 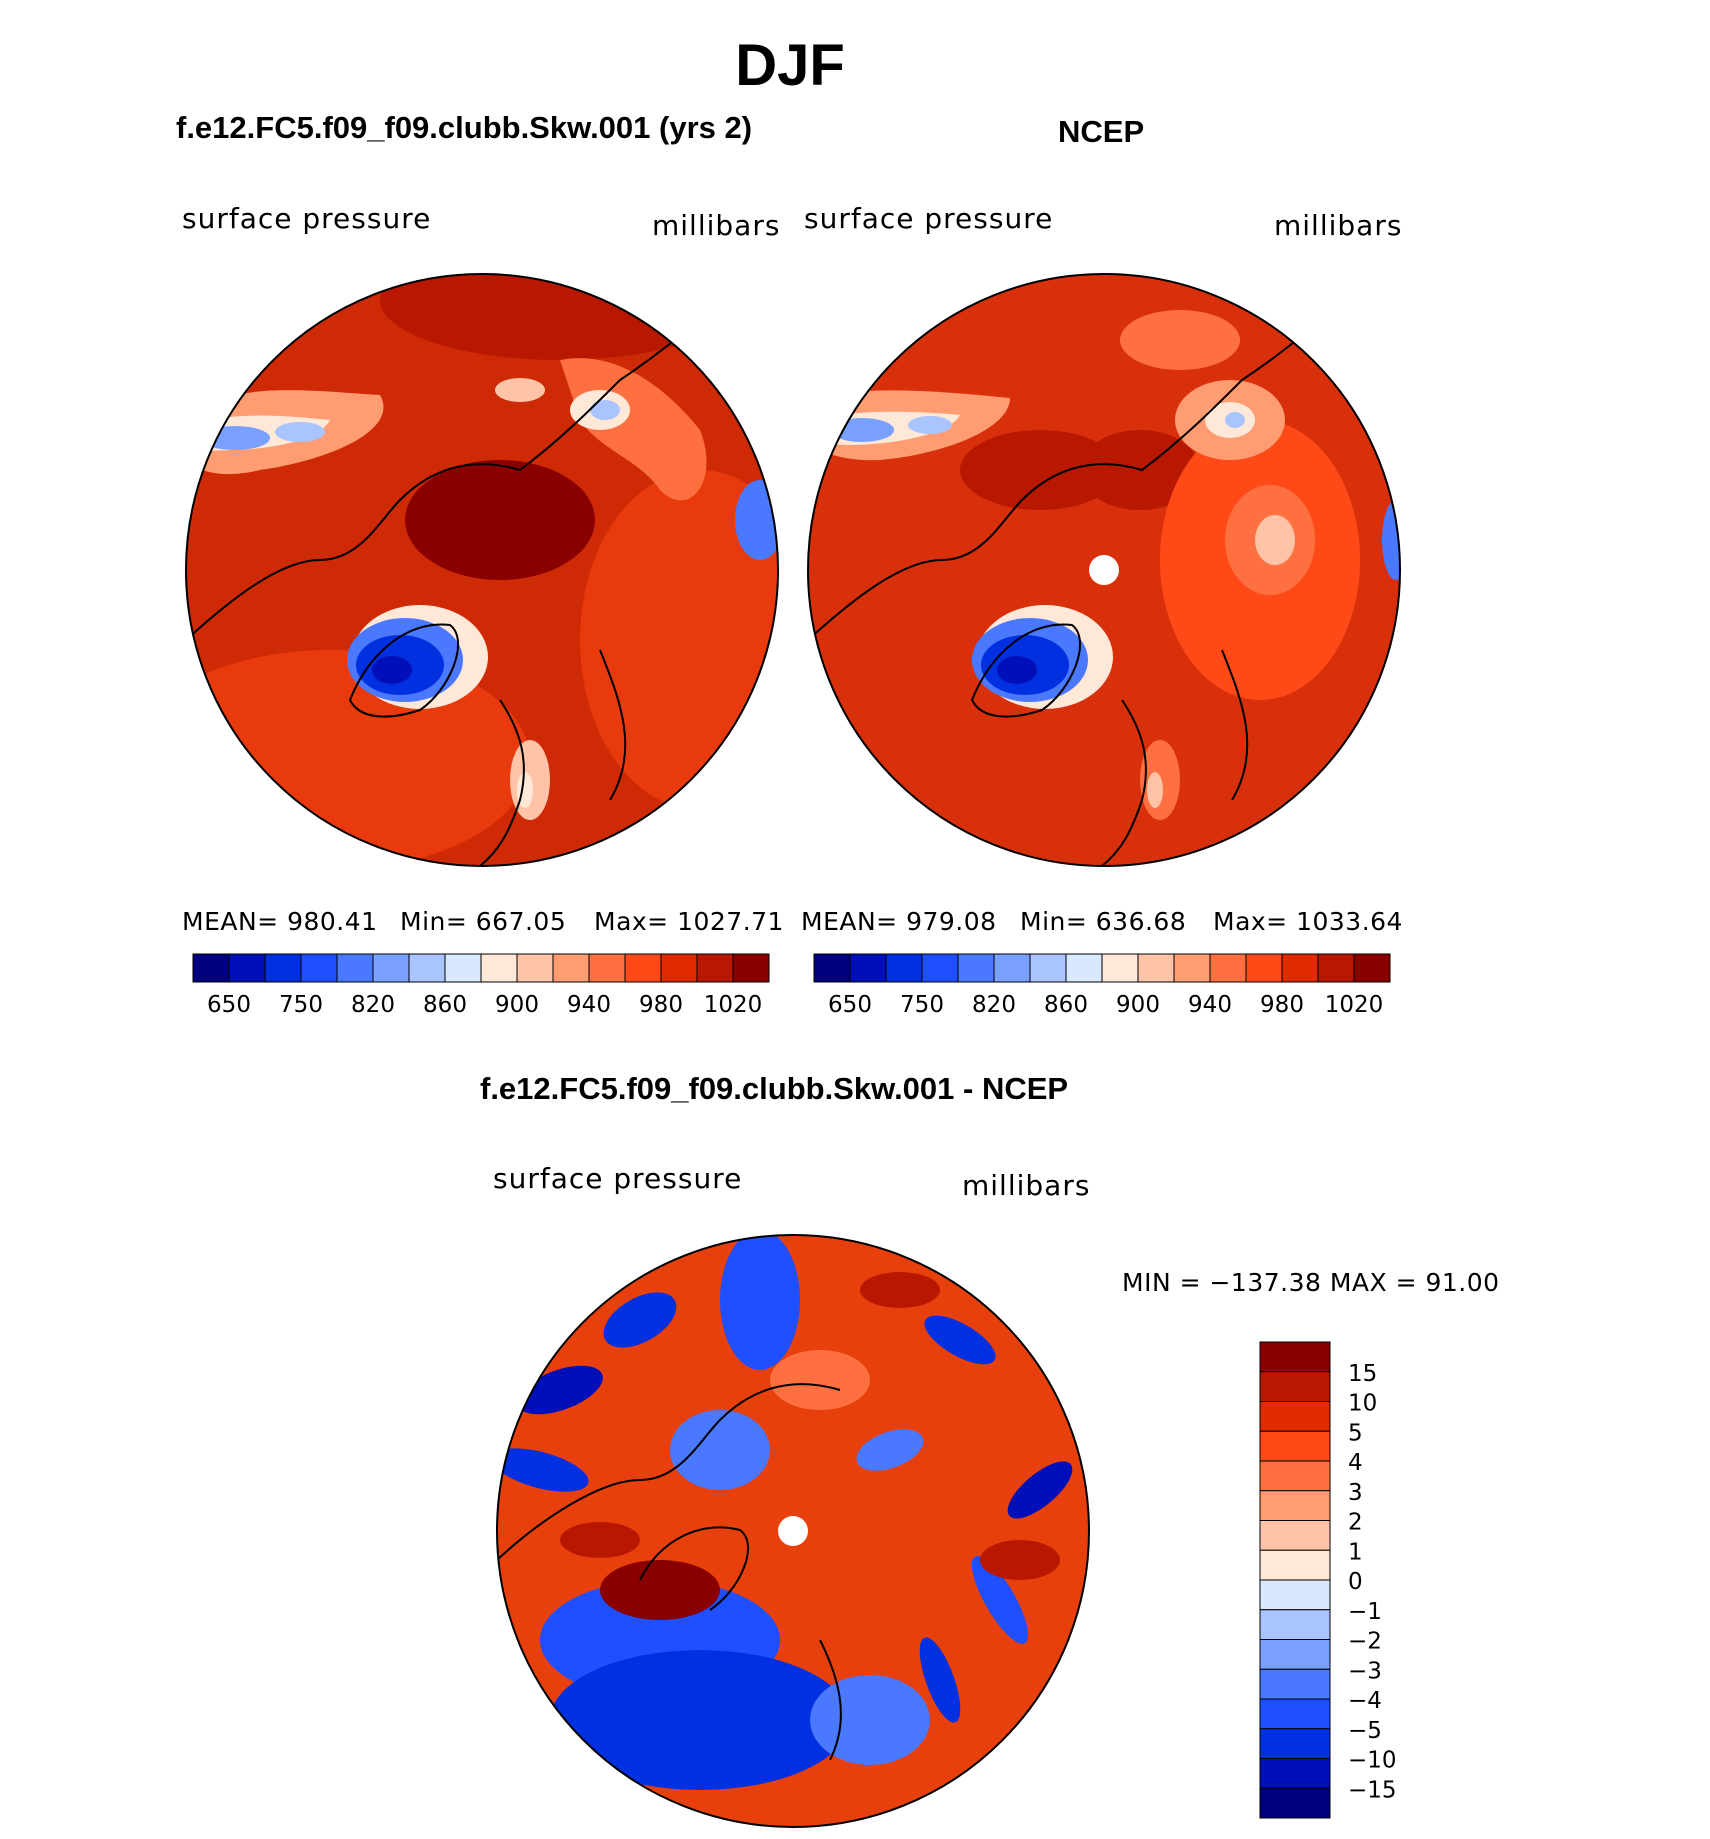 What do you see at coordinates (1355, 1493) in the screenshot?
I see `diff-colorbar-tick-label: 3` at bounding box center [1355, 1493].